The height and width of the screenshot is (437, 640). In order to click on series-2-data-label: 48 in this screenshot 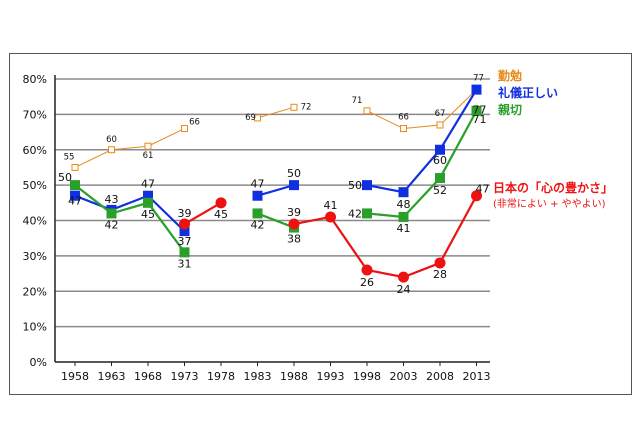, I will do `click(404, 204)`.